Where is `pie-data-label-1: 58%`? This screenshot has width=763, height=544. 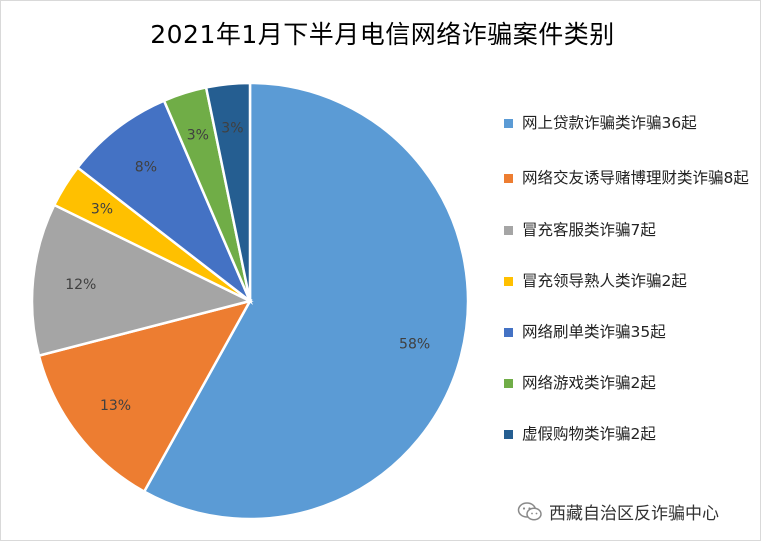
pie-data-label-1: 58% is located at coordinates (414, 345).